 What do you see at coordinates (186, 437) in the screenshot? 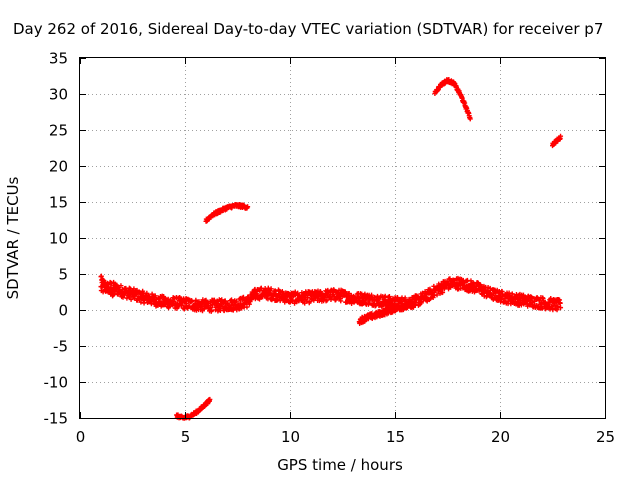
I see `x-tick-label: 5` at bounding box center [186, 437].